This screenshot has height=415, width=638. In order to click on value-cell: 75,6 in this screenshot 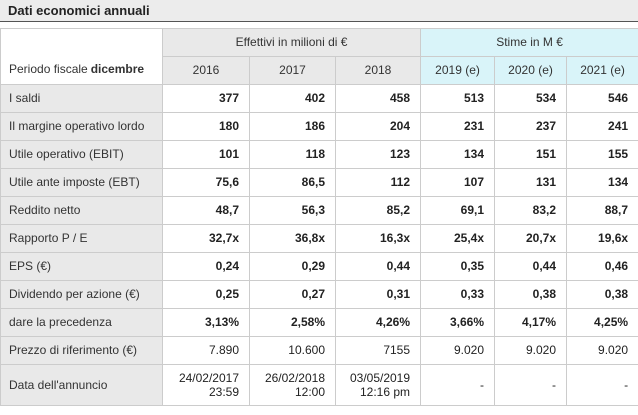, I will do `click(206, 182)`.